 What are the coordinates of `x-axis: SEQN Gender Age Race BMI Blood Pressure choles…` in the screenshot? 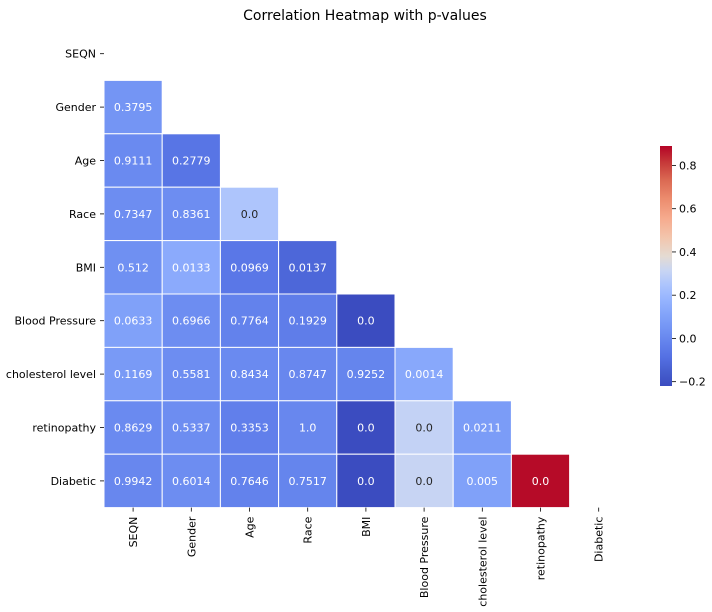 It's located at (366, 557).